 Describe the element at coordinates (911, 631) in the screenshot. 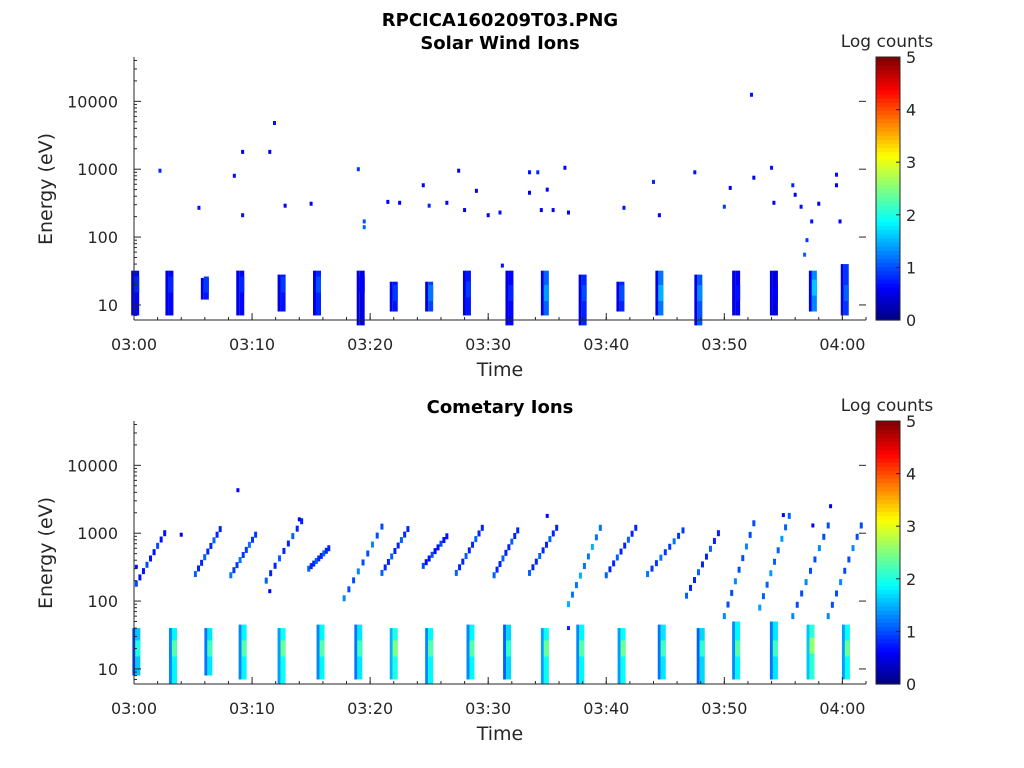

I see `colorbar-tick-label: 1` at that location.